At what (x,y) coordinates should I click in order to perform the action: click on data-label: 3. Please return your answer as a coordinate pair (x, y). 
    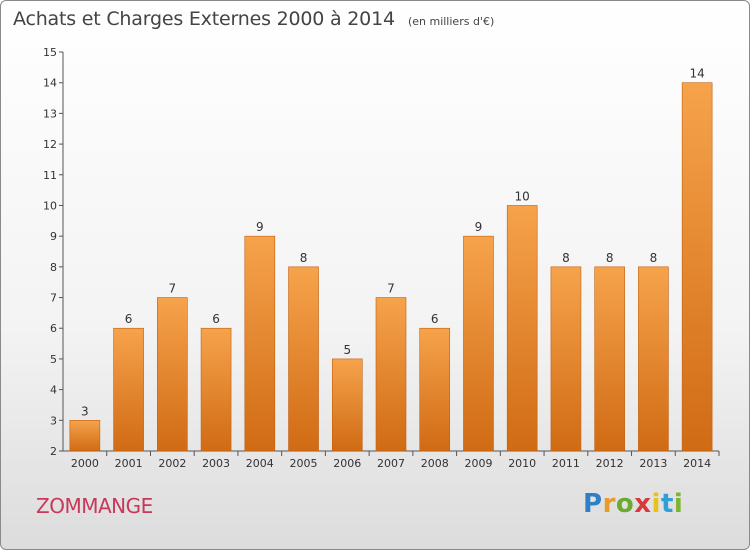
    Looking at the image, I should click on (85, 411).